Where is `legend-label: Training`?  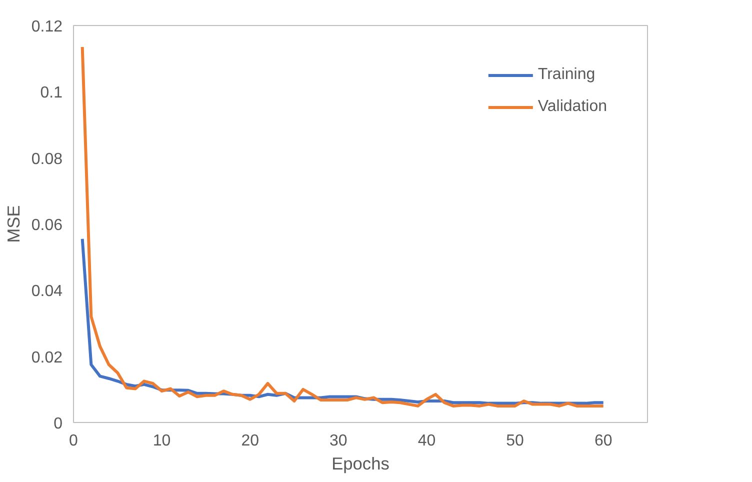
legend-label: Training is located at coordinates (567, 75).